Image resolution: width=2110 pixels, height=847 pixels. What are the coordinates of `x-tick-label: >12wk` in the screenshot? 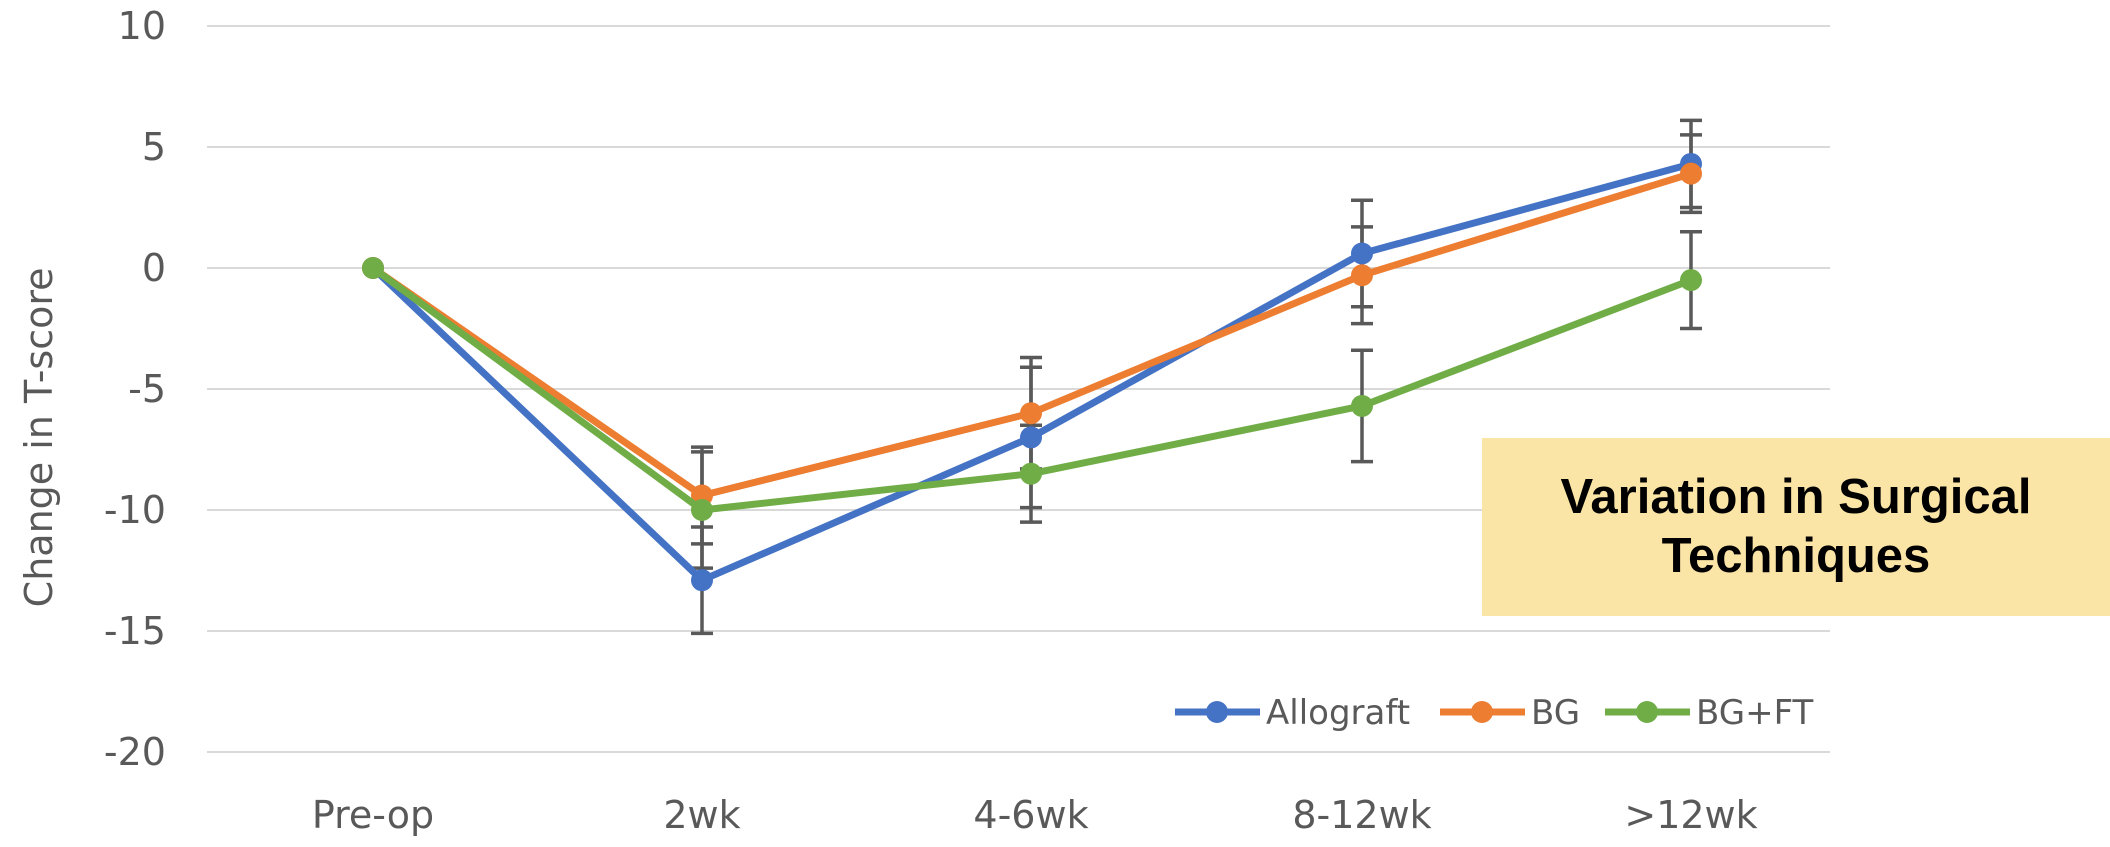 It's located at (1690, 815).